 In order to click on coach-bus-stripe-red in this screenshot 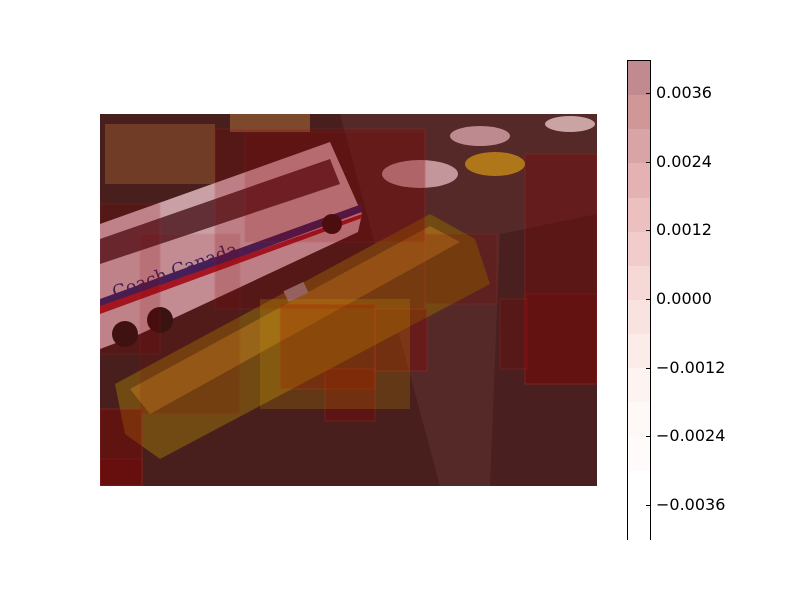, I will do `click(231, 264)`.